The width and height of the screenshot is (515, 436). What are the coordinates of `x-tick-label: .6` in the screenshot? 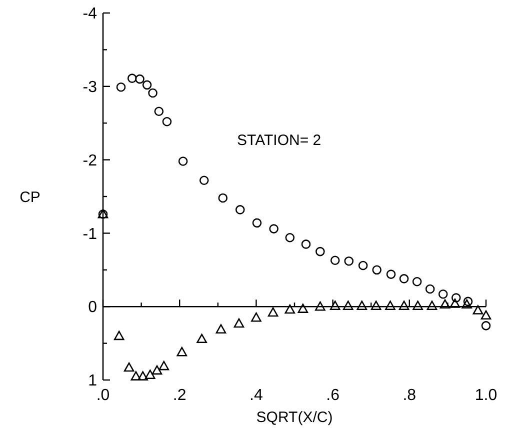 It's located at (333, 395).